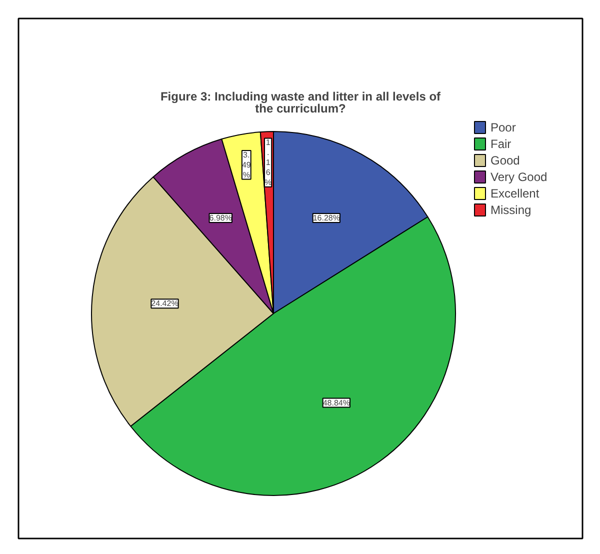 This screenshot has height=554, width=600. I want to click on legend-label: Missing, so click(511, 210).